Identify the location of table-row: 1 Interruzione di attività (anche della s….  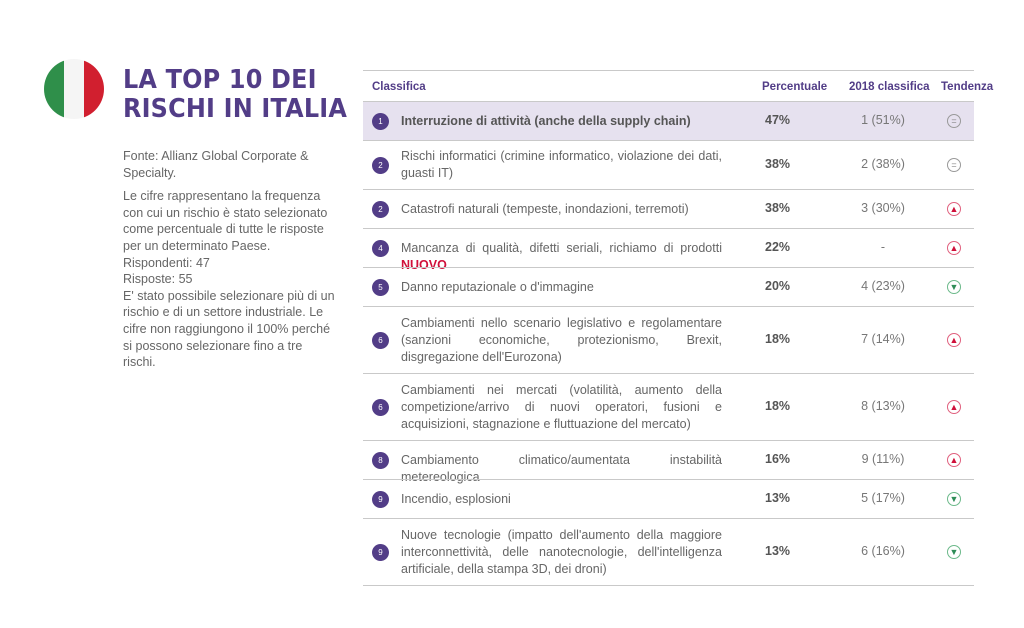
(668, 120).